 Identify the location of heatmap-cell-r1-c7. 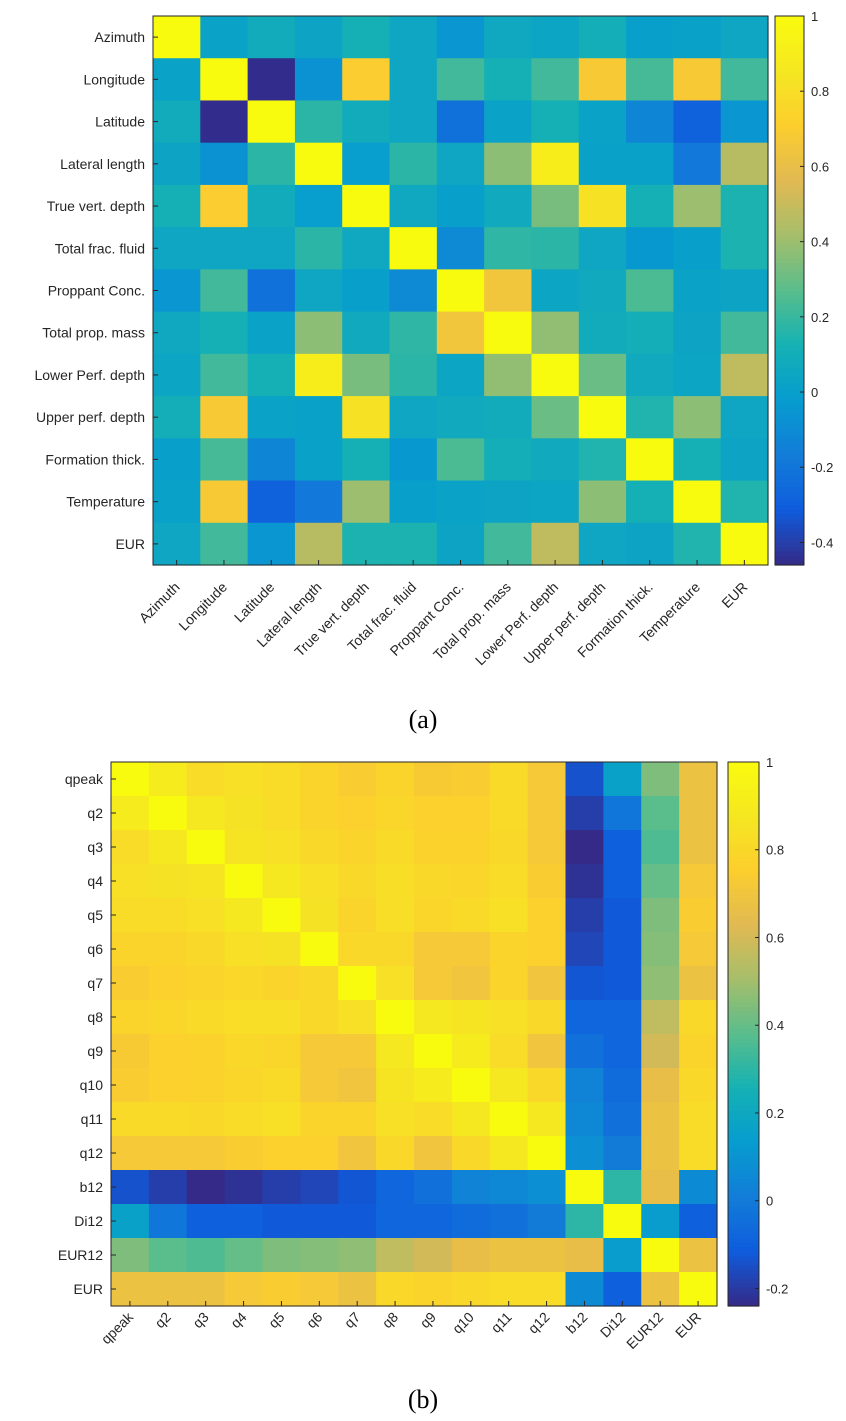
(508, 80).